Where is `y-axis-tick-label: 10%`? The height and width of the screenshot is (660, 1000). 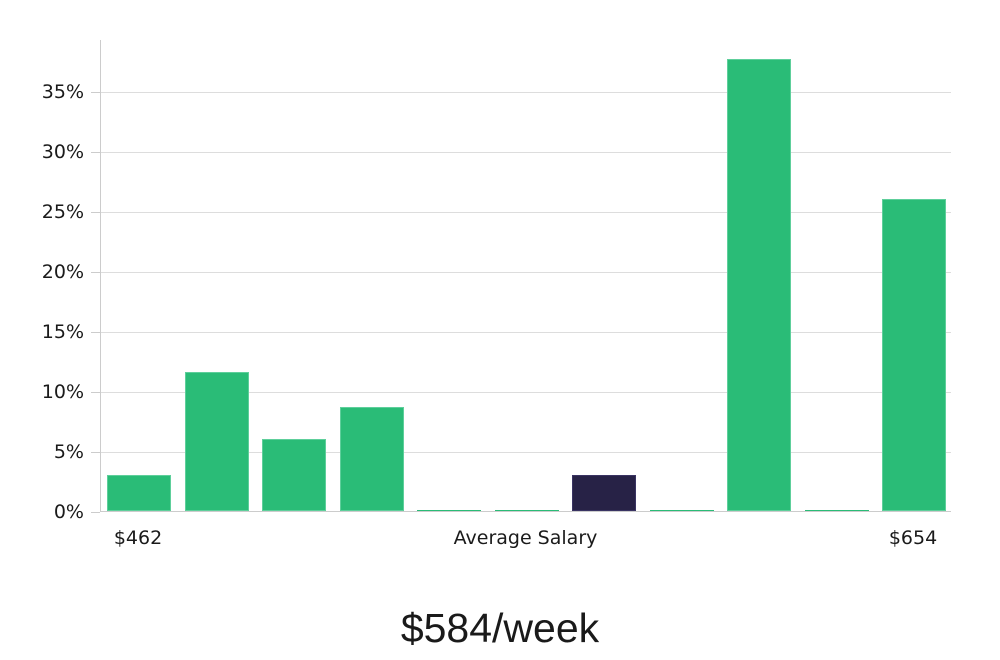 y-axis-tick-label: 10% is located at coordinates (62, 392).